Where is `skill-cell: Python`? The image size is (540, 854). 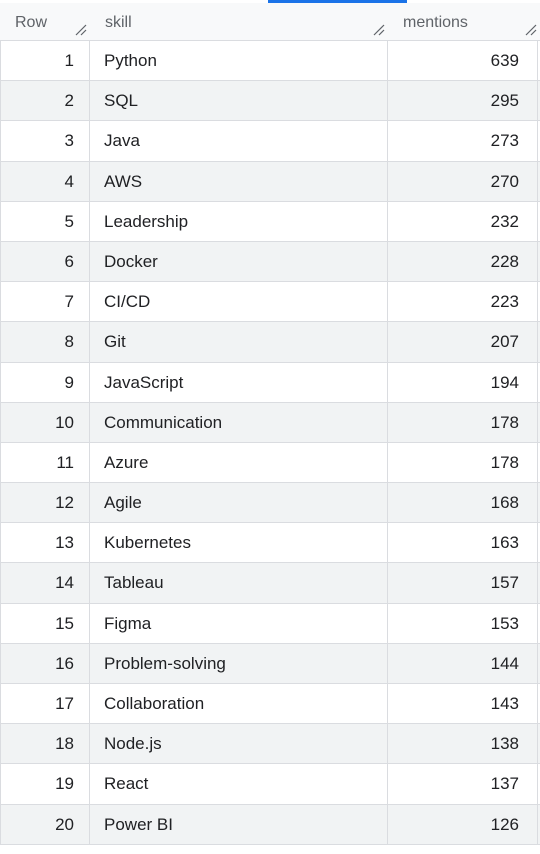 skill-cell: Python is located at coordinates (239, 61).